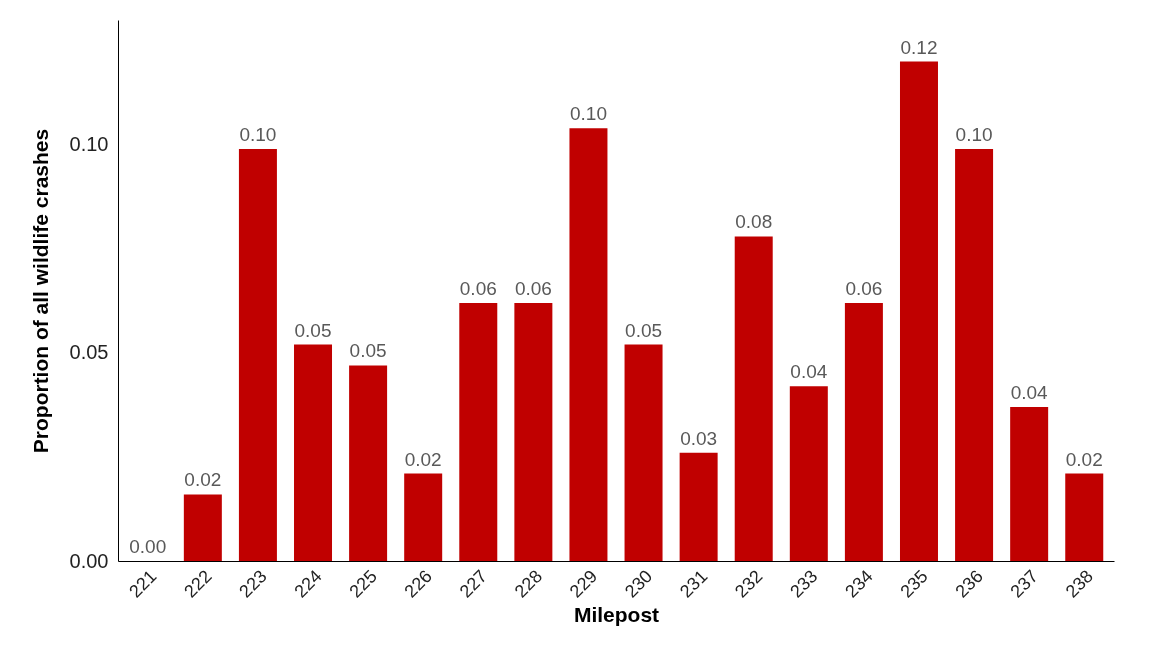 The height and width of the screenshot is (656, 1174). Describe the element at coordinates (638, 584) in the screenshot. I see `x-tick-label: 230` at that location.